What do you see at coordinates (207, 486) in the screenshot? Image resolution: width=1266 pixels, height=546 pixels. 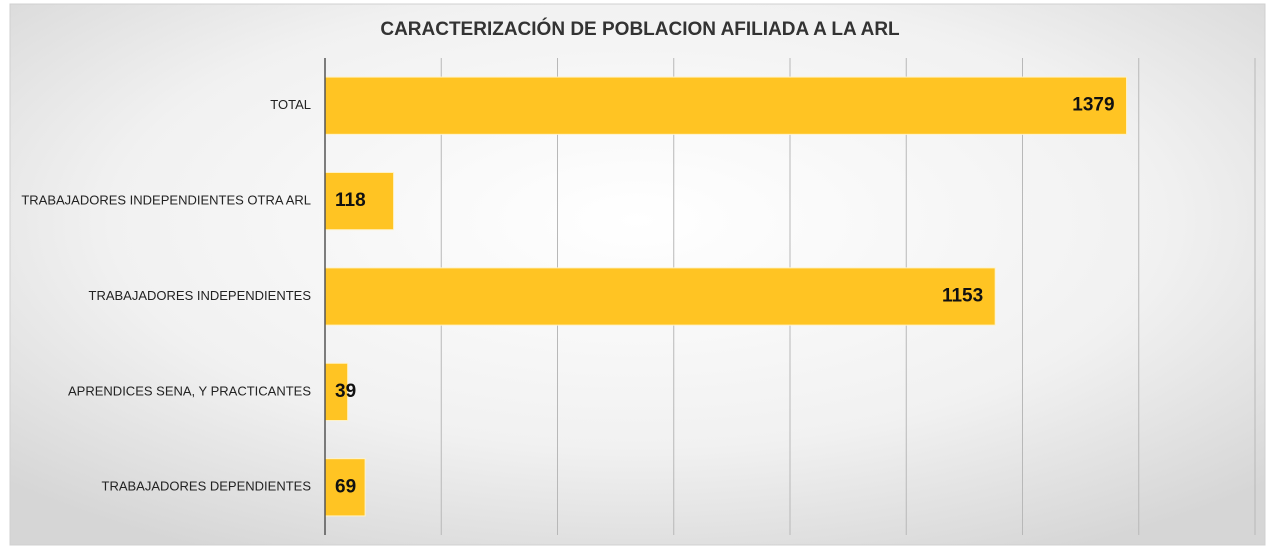 I see `y-tick-label: TRABAJADORES DEPENDIENTES` at bounding box center [207, 486].